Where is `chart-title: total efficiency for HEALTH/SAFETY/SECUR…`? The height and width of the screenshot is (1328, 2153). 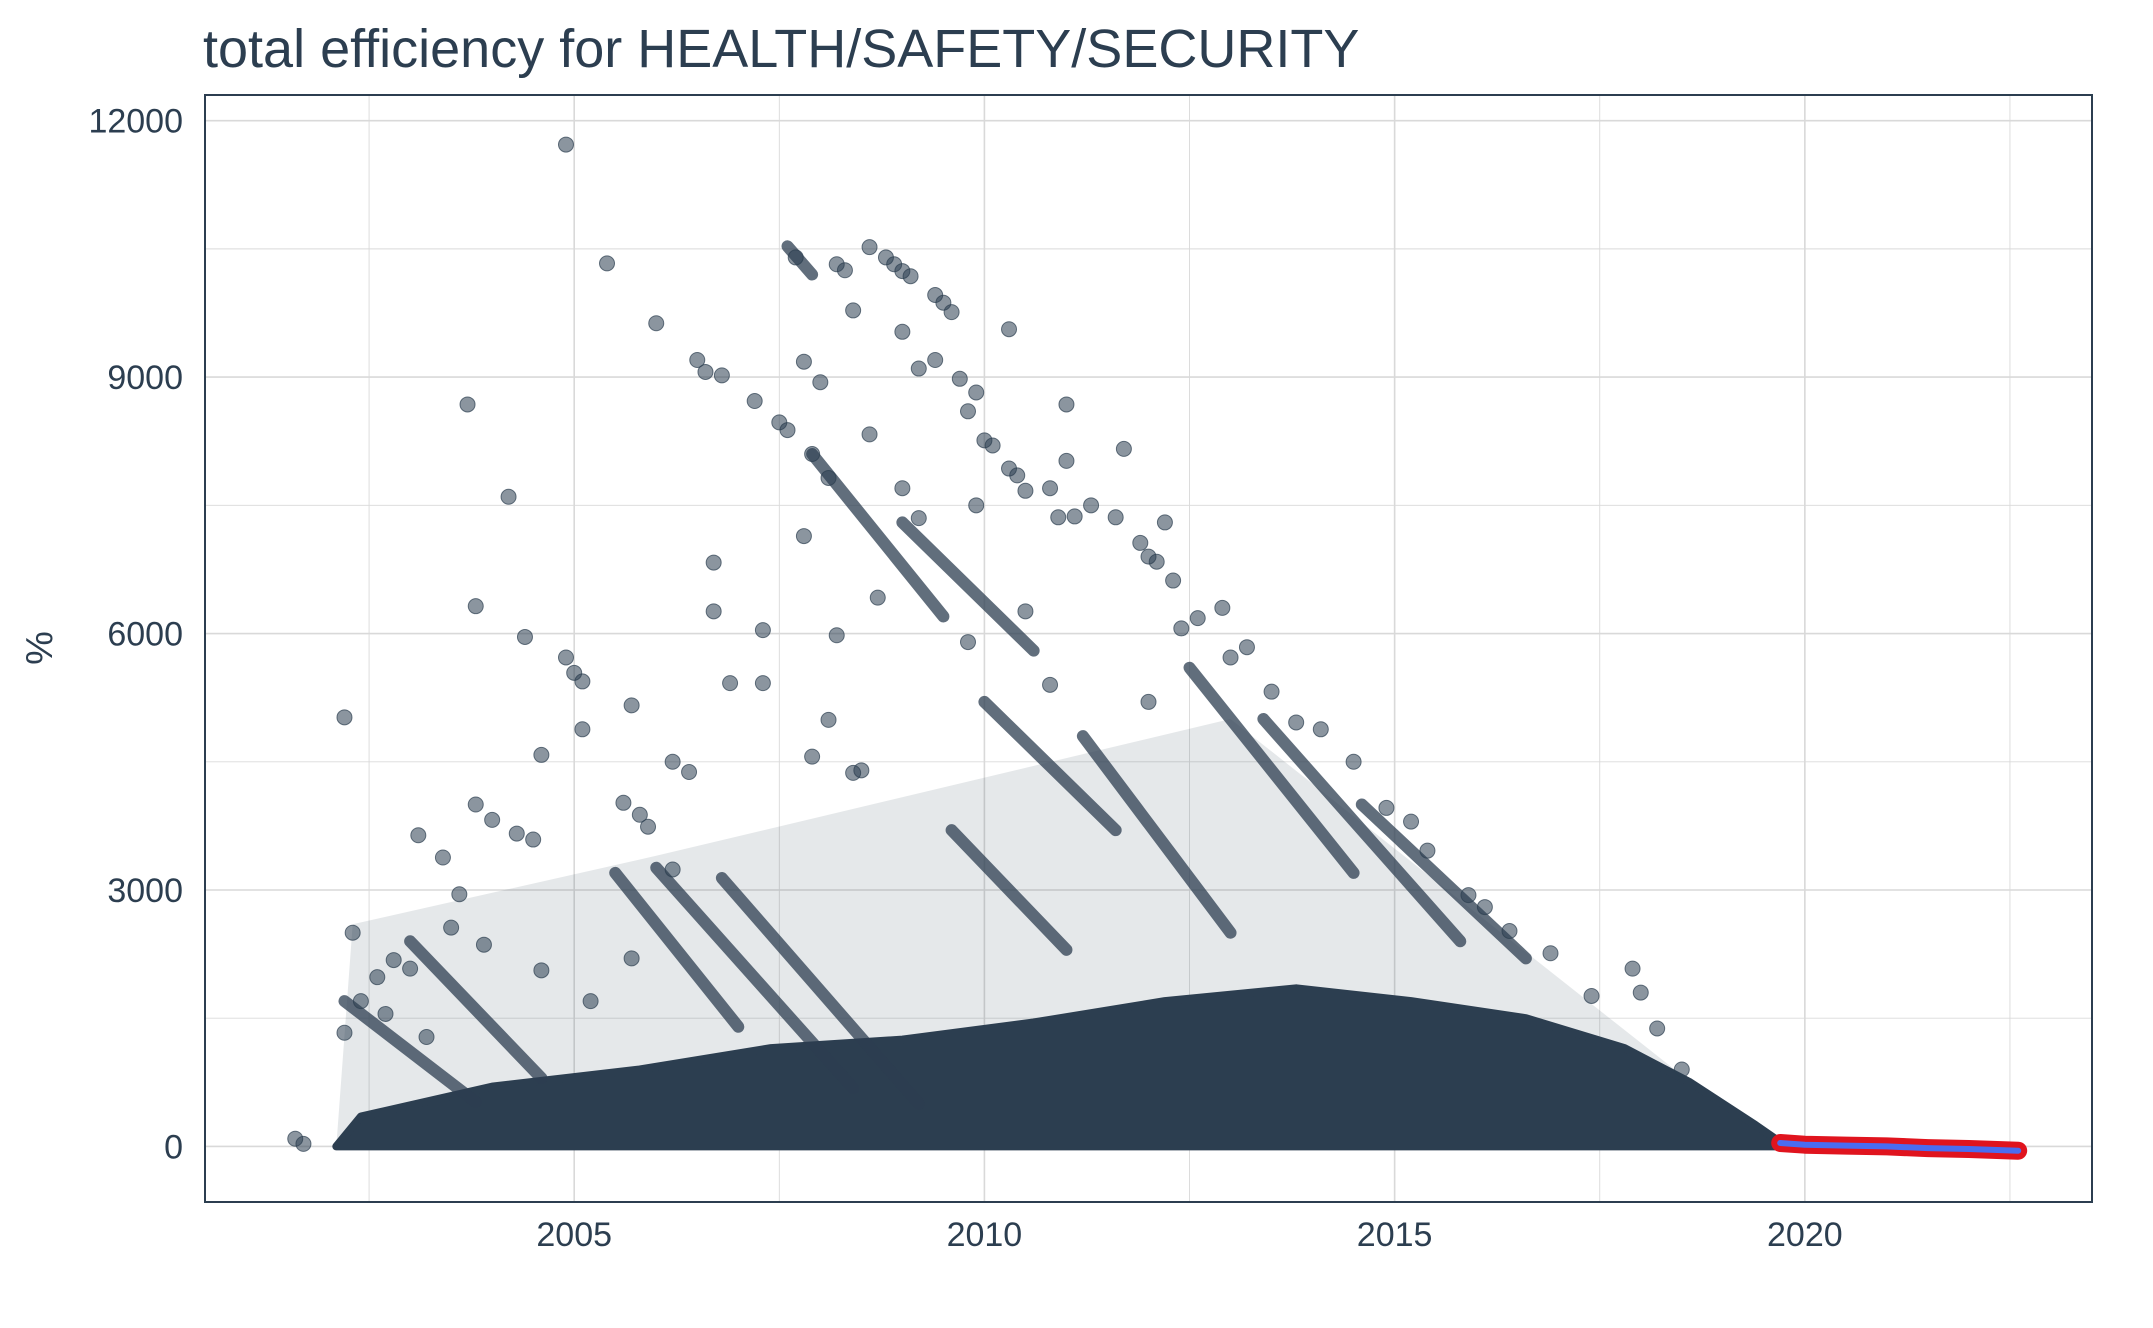 chart-title: total efficiency for HEALTH/SAFETY/SECUR… is located at coordinates (781, 49).